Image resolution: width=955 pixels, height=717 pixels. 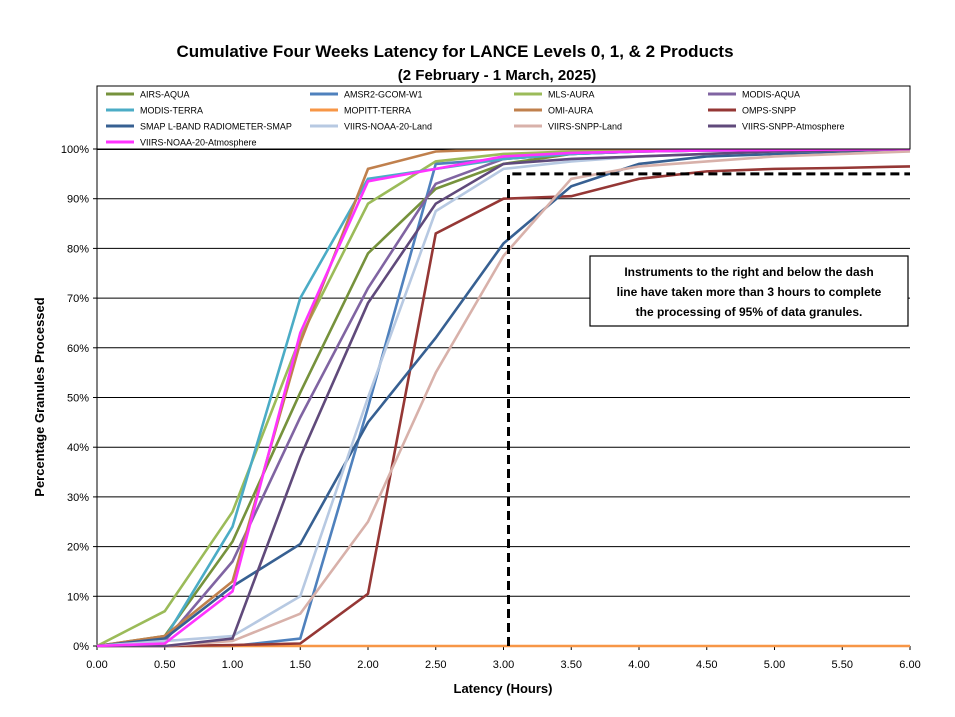 I want to click on y-tick-label: 50%, so click(x=78, y=399).